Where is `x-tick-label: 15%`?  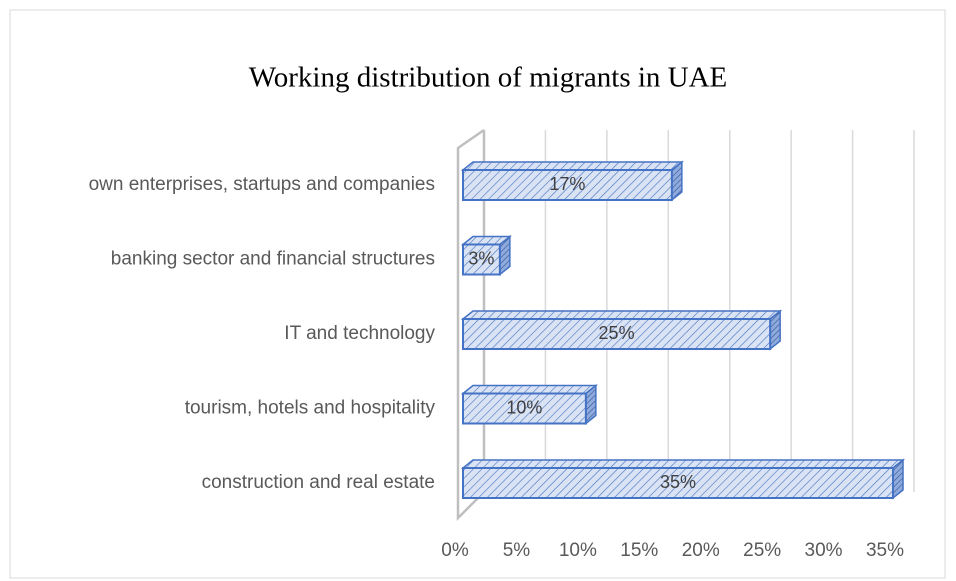 x-tick-label: 15% is located at coordinates (639, 550).